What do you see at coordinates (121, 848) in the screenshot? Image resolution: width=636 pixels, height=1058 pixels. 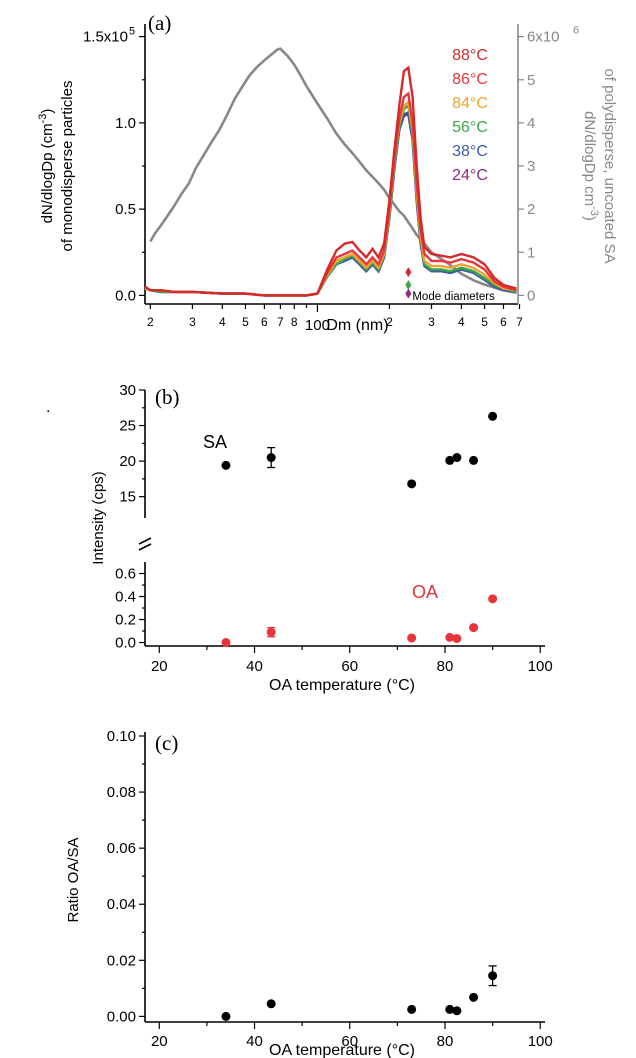 I see `y-tick-label-c: 0.06` at bounding box center [121, 848].